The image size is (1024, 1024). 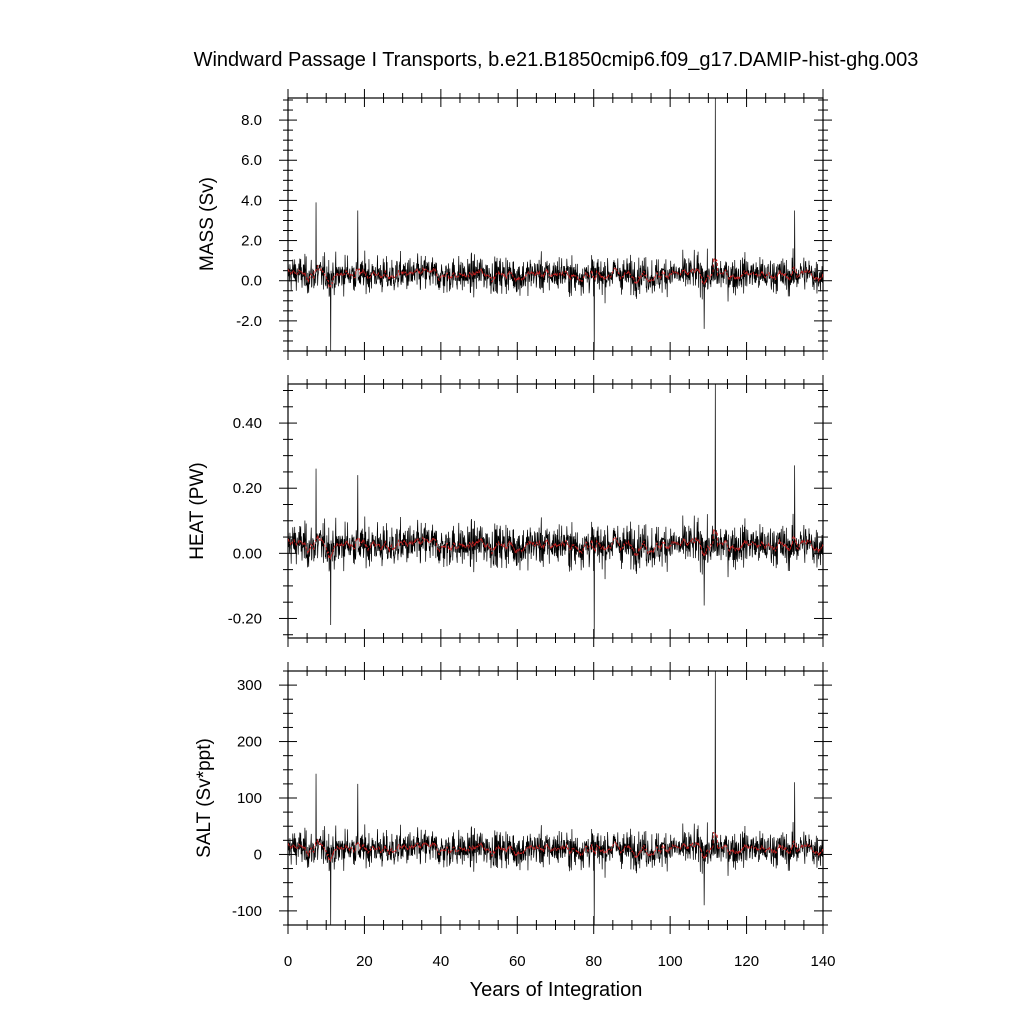 What do you see at coordinates (251, 241) in the screenshot?
I see `y-tick-label: 2.0` at bounding box center [251, 241].